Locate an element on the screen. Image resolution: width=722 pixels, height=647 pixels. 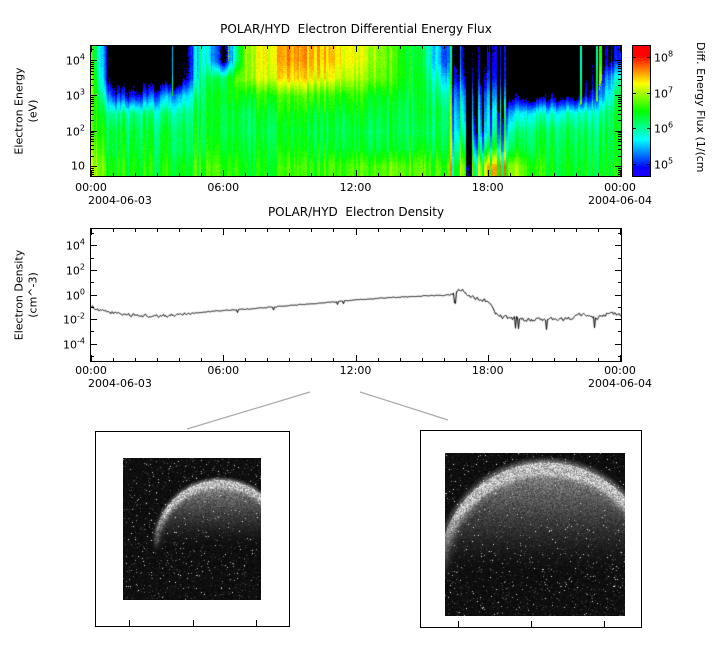
y-tick-label: 10⁰ is located at coordinates (75, 295).